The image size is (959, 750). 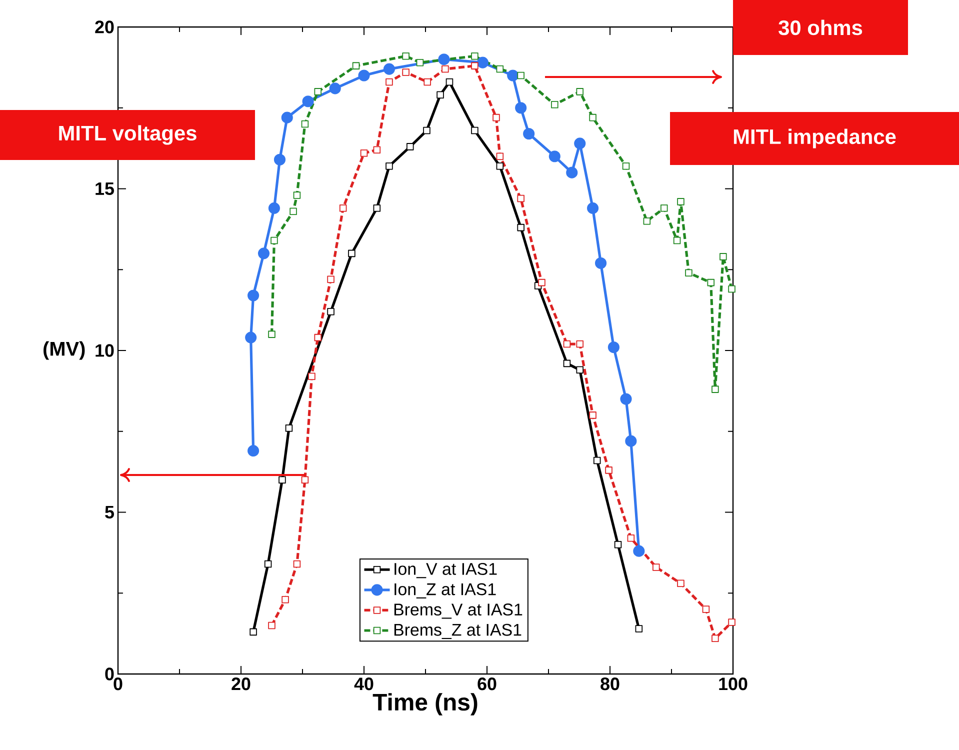 I want to click on y-tick-label: 10, so click(x=105, y=350).